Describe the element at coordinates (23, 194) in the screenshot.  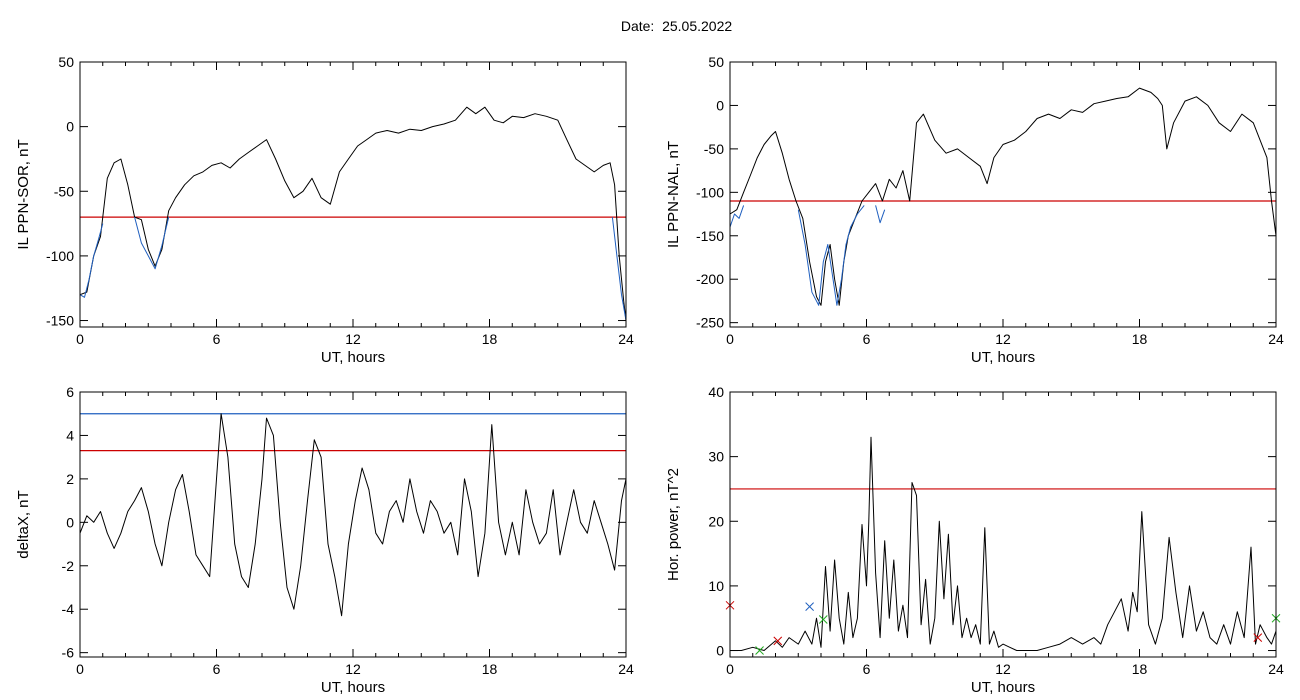
I see `y-axis-label: IL PPN-SOR, nT` at that location.